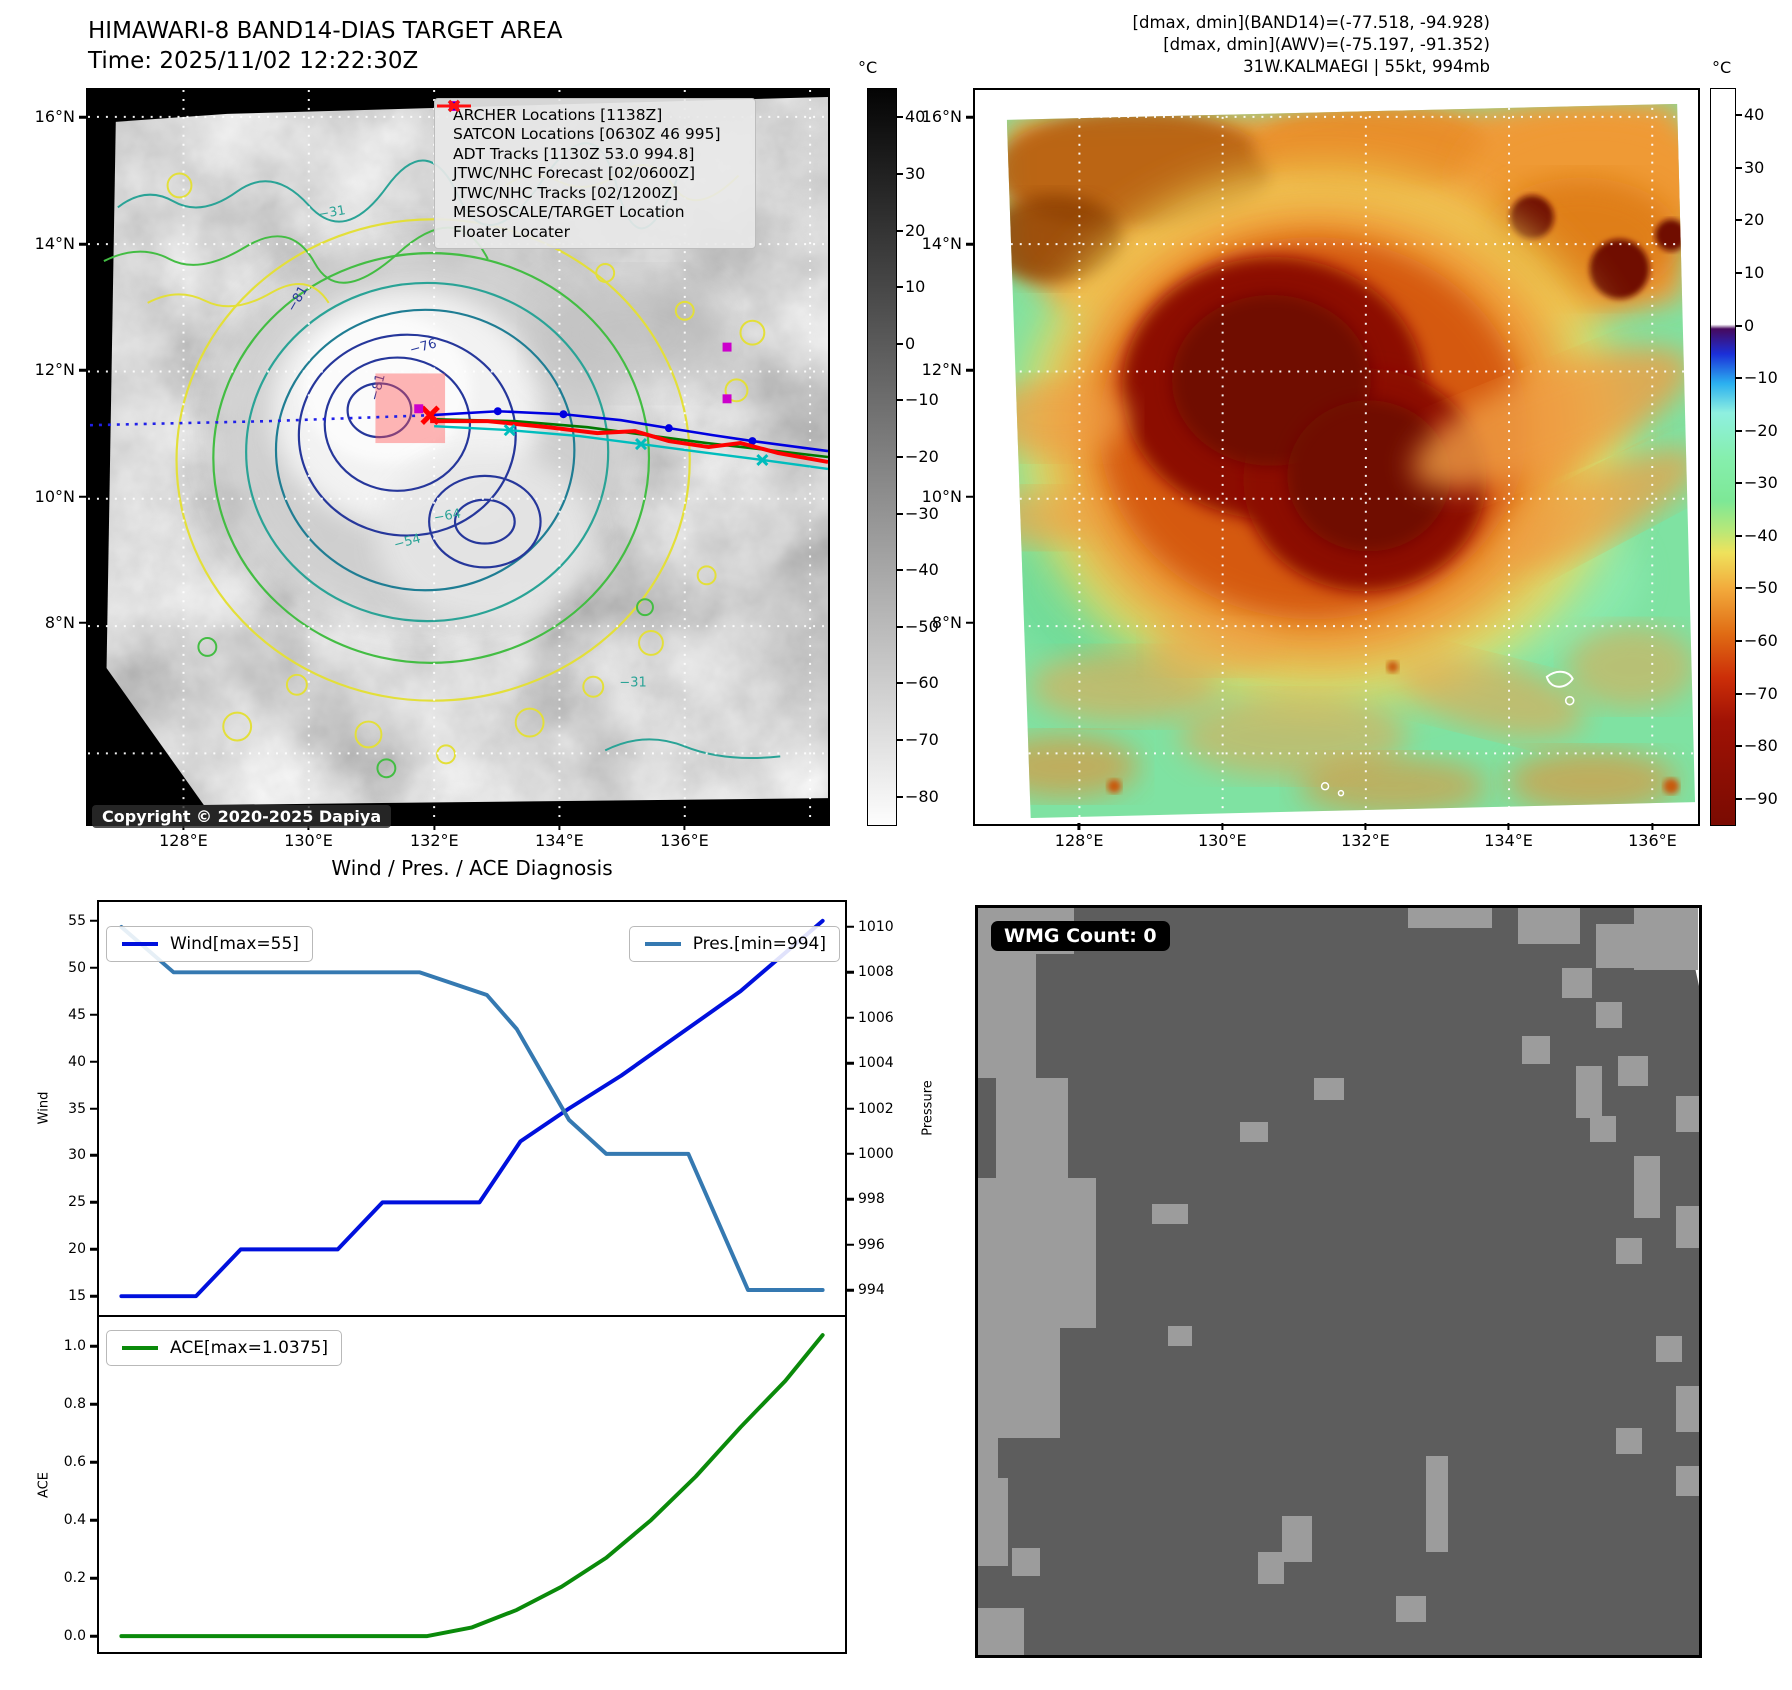  What do you see at coordinates (242, 816) in the screenshot?
I see `copyright-text: Copyright © 2020-2025 Dapiya` at bounding box center [242, 816].